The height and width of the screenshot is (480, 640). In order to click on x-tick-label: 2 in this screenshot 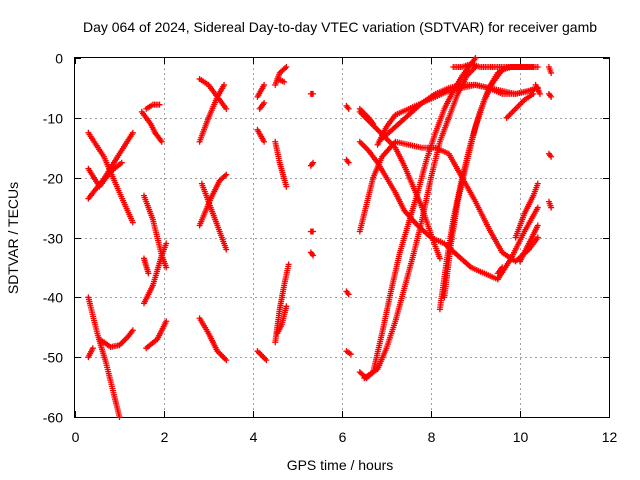, I will do `click(165, 437)`.